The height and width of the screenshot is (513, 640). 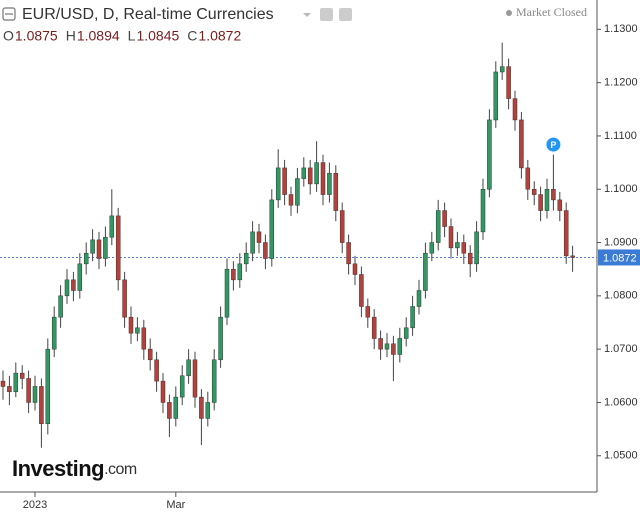 I want to click on x-tick-label: 2023, so click(x=35, y=505).